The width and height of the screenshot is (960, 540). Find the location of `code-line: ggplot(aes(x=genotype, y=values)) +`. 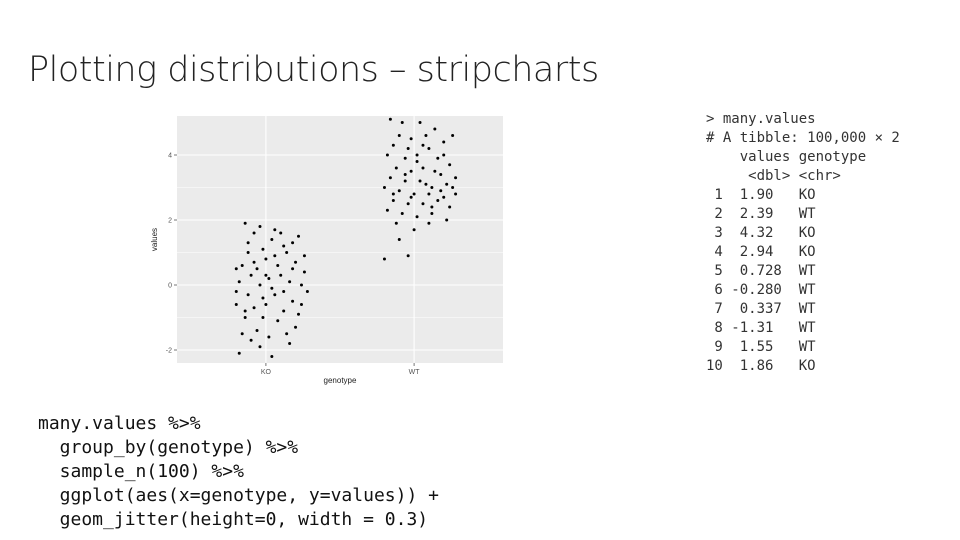

code-line: ggplot(aes(x=genotype, y=values)) + is located at coordinates (238, 495).